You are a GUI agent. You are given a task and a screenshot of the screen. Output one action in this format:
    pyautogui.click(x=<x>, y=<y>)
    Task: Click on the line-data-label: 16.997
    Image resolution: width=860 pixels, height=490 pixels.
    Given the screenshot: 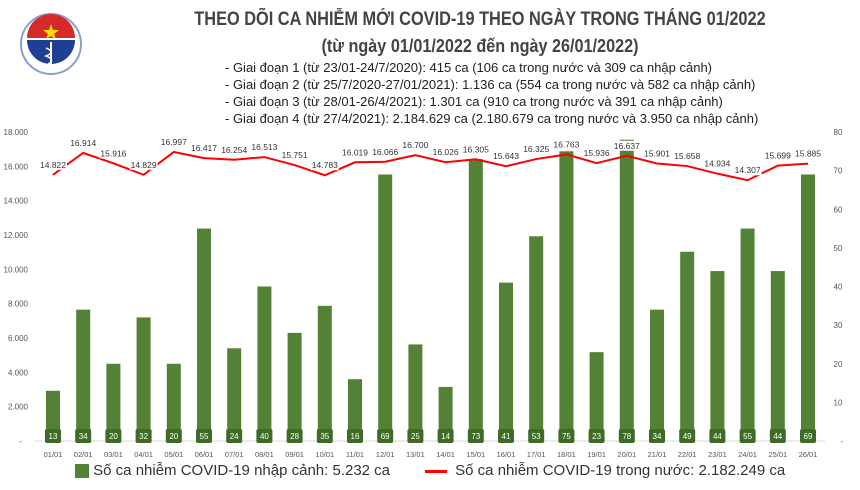 What is the action you would take?
    pyautogui.click(x=174, y=142)
    